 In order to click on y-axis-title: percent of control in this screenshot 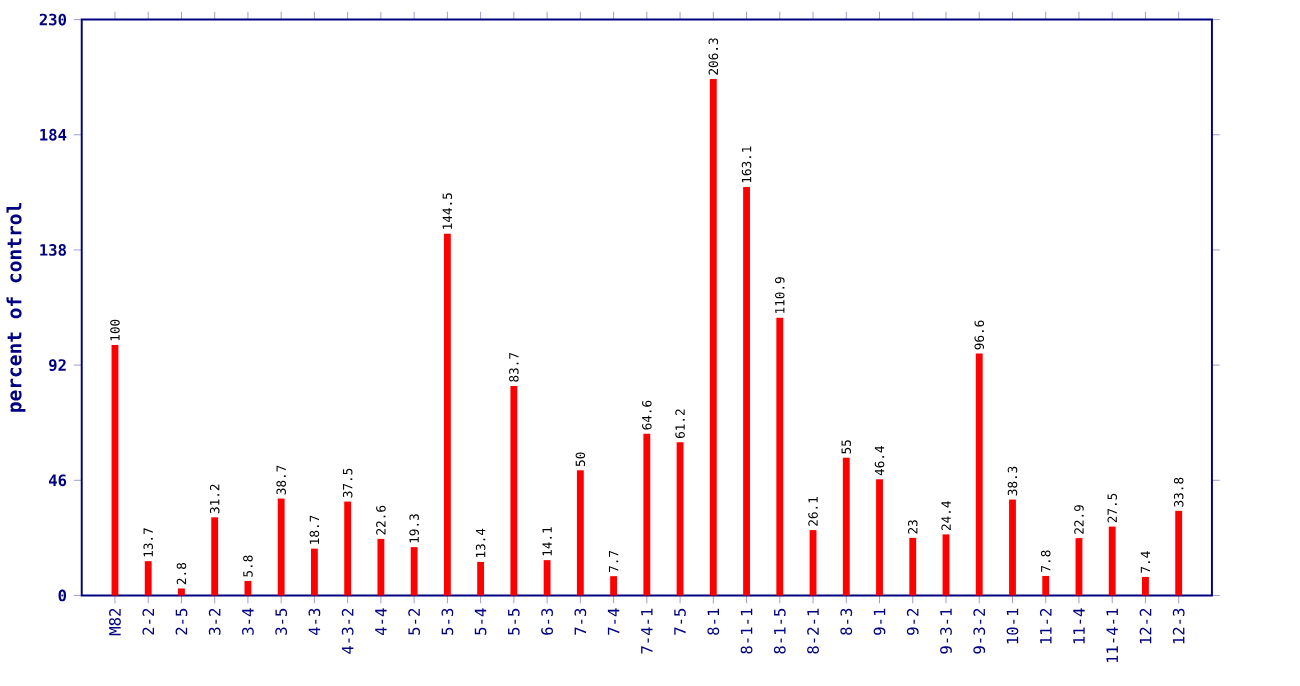, I will do `click(16, 308)`.